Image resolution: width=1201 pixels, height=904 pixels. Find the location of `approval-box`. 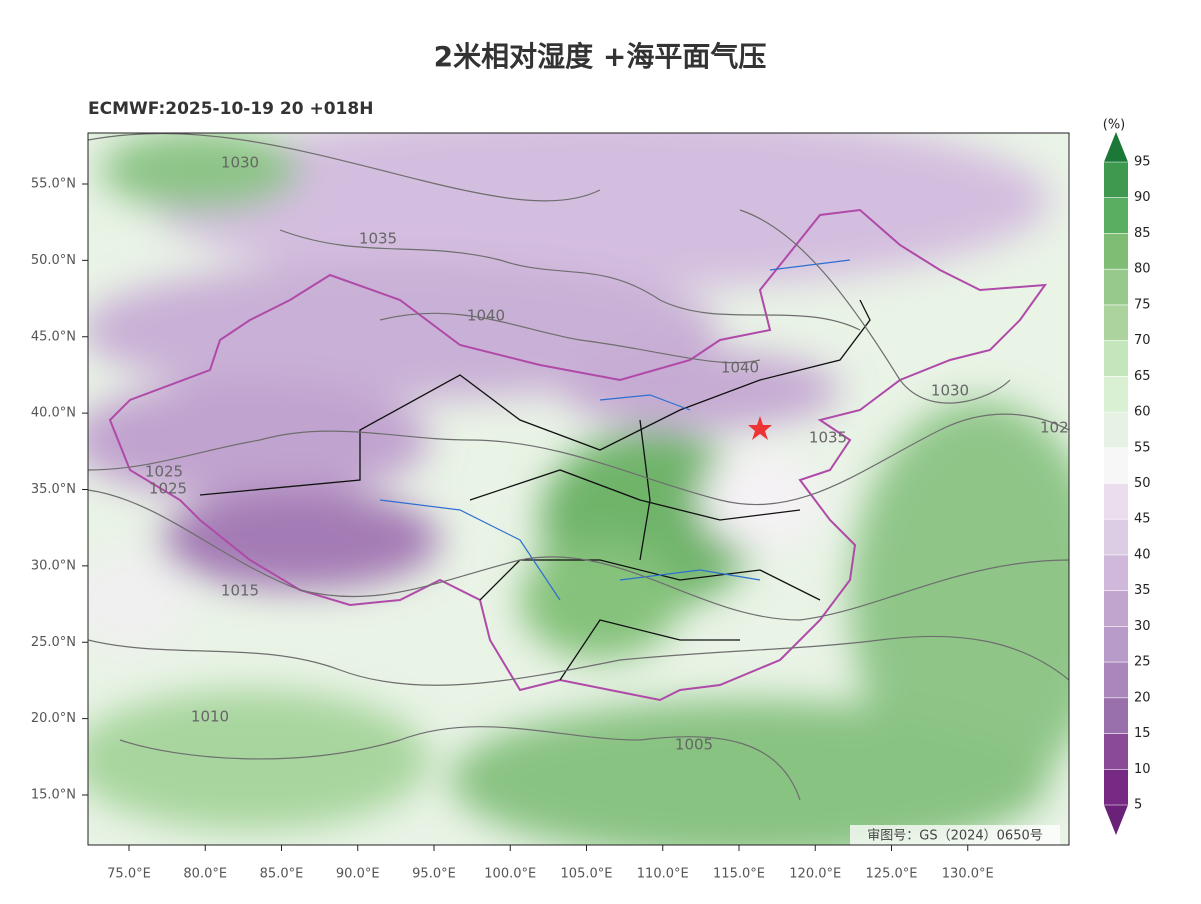

approval-box is located at coordinates (955, 835).